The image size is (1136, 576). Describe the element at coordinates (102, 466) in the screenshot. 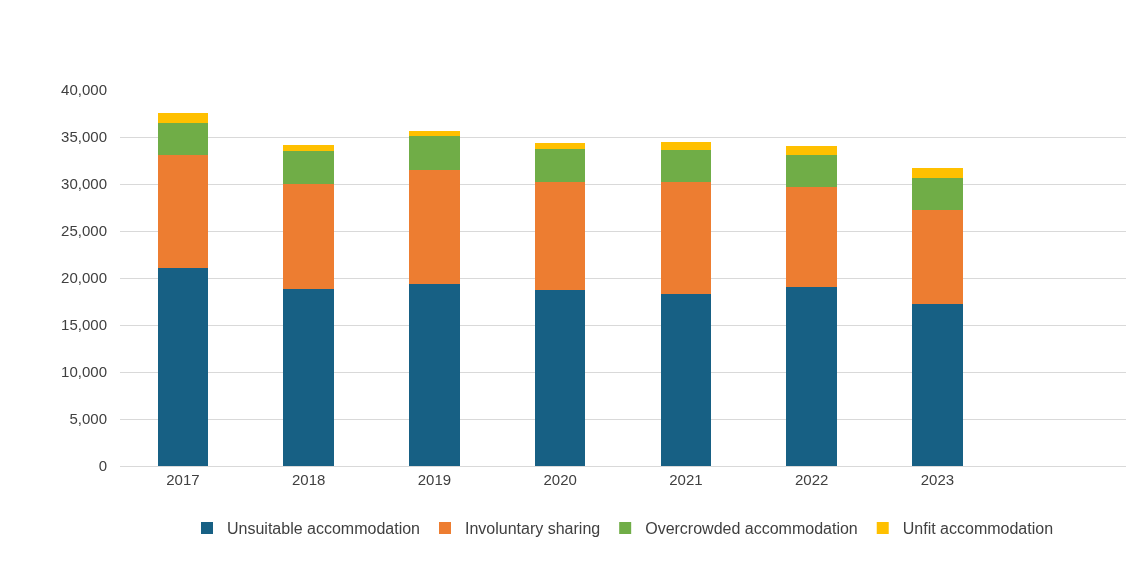

I see `y-tick-label: 0` at that location.